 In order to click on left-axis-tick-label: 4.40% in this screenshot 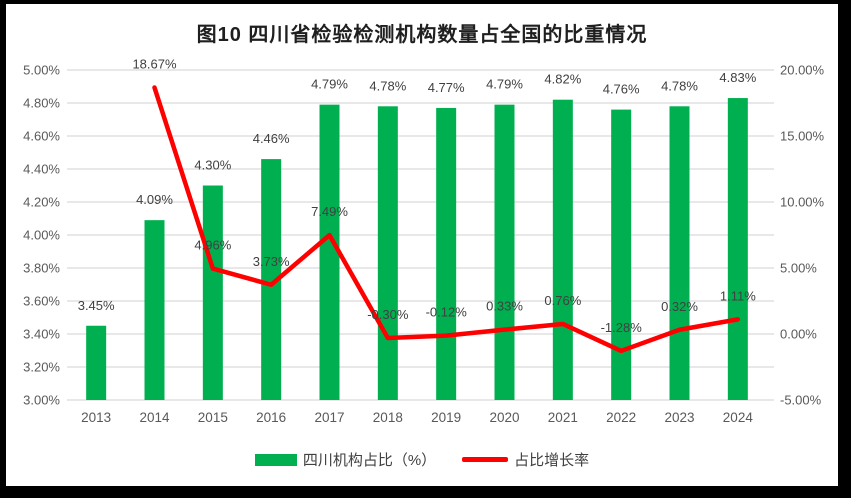, I will do `click(41, 169)`.